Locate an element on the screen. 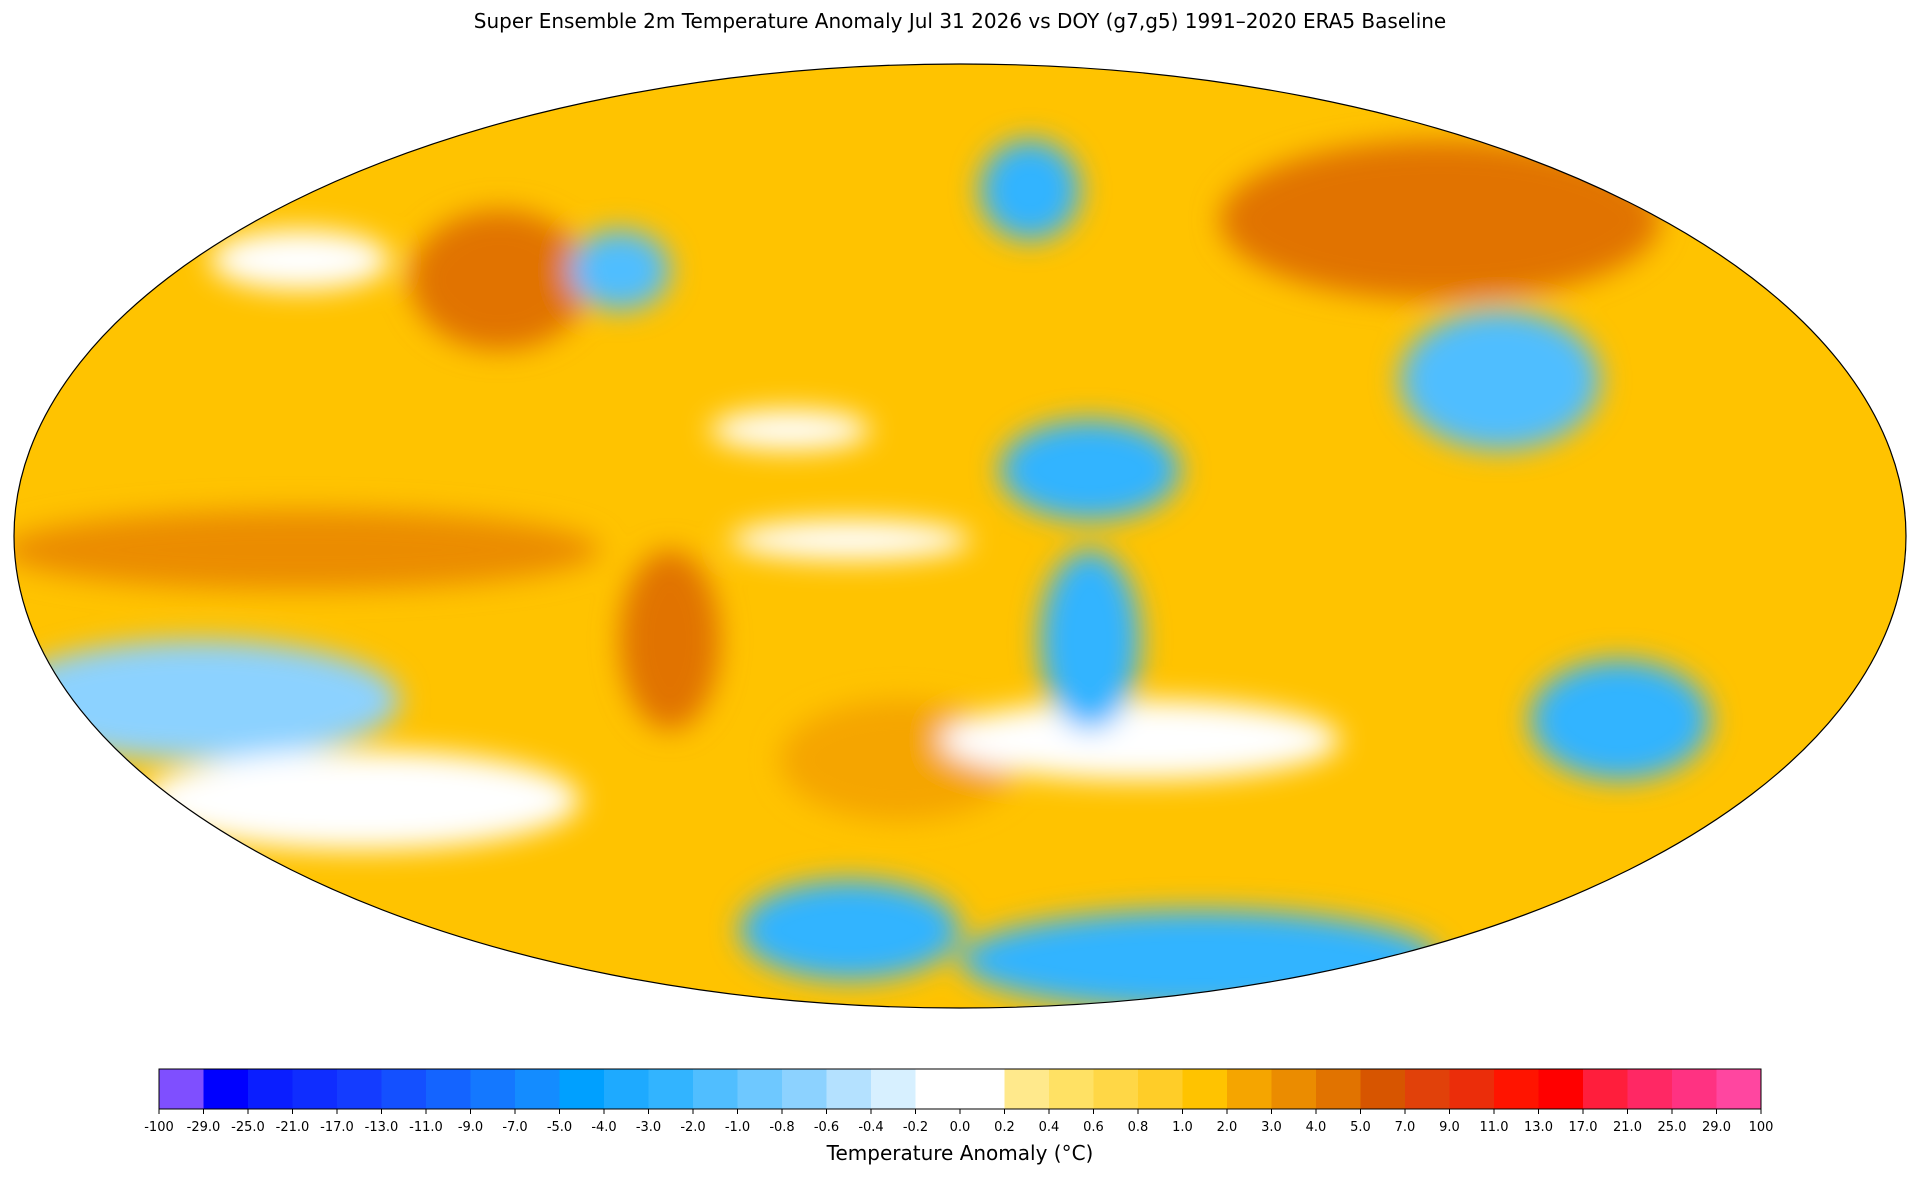  colorbar-tick-label: -2.0 is located at coordinates (692, 1127).